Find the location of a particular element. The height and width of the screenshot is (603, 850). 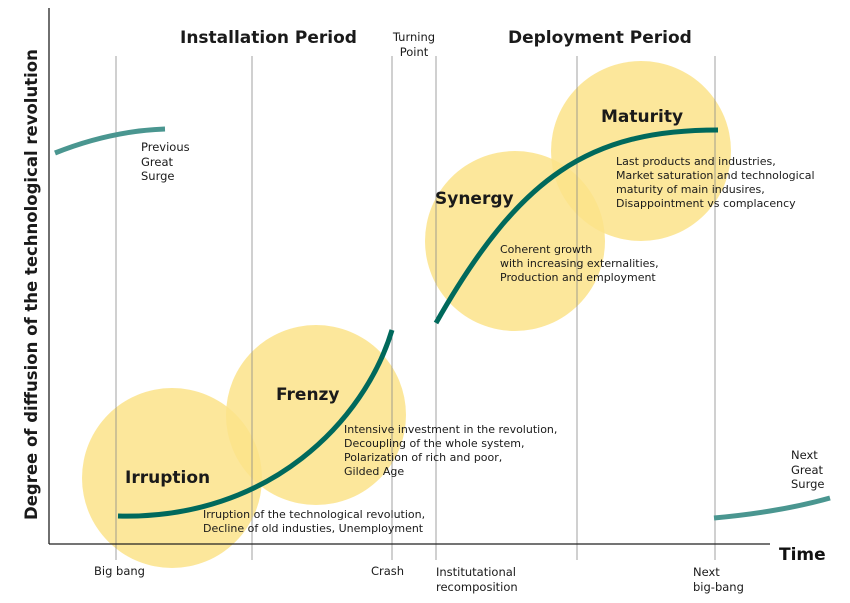

big-bang-label: Big bang is located at coordinates (119, 571).